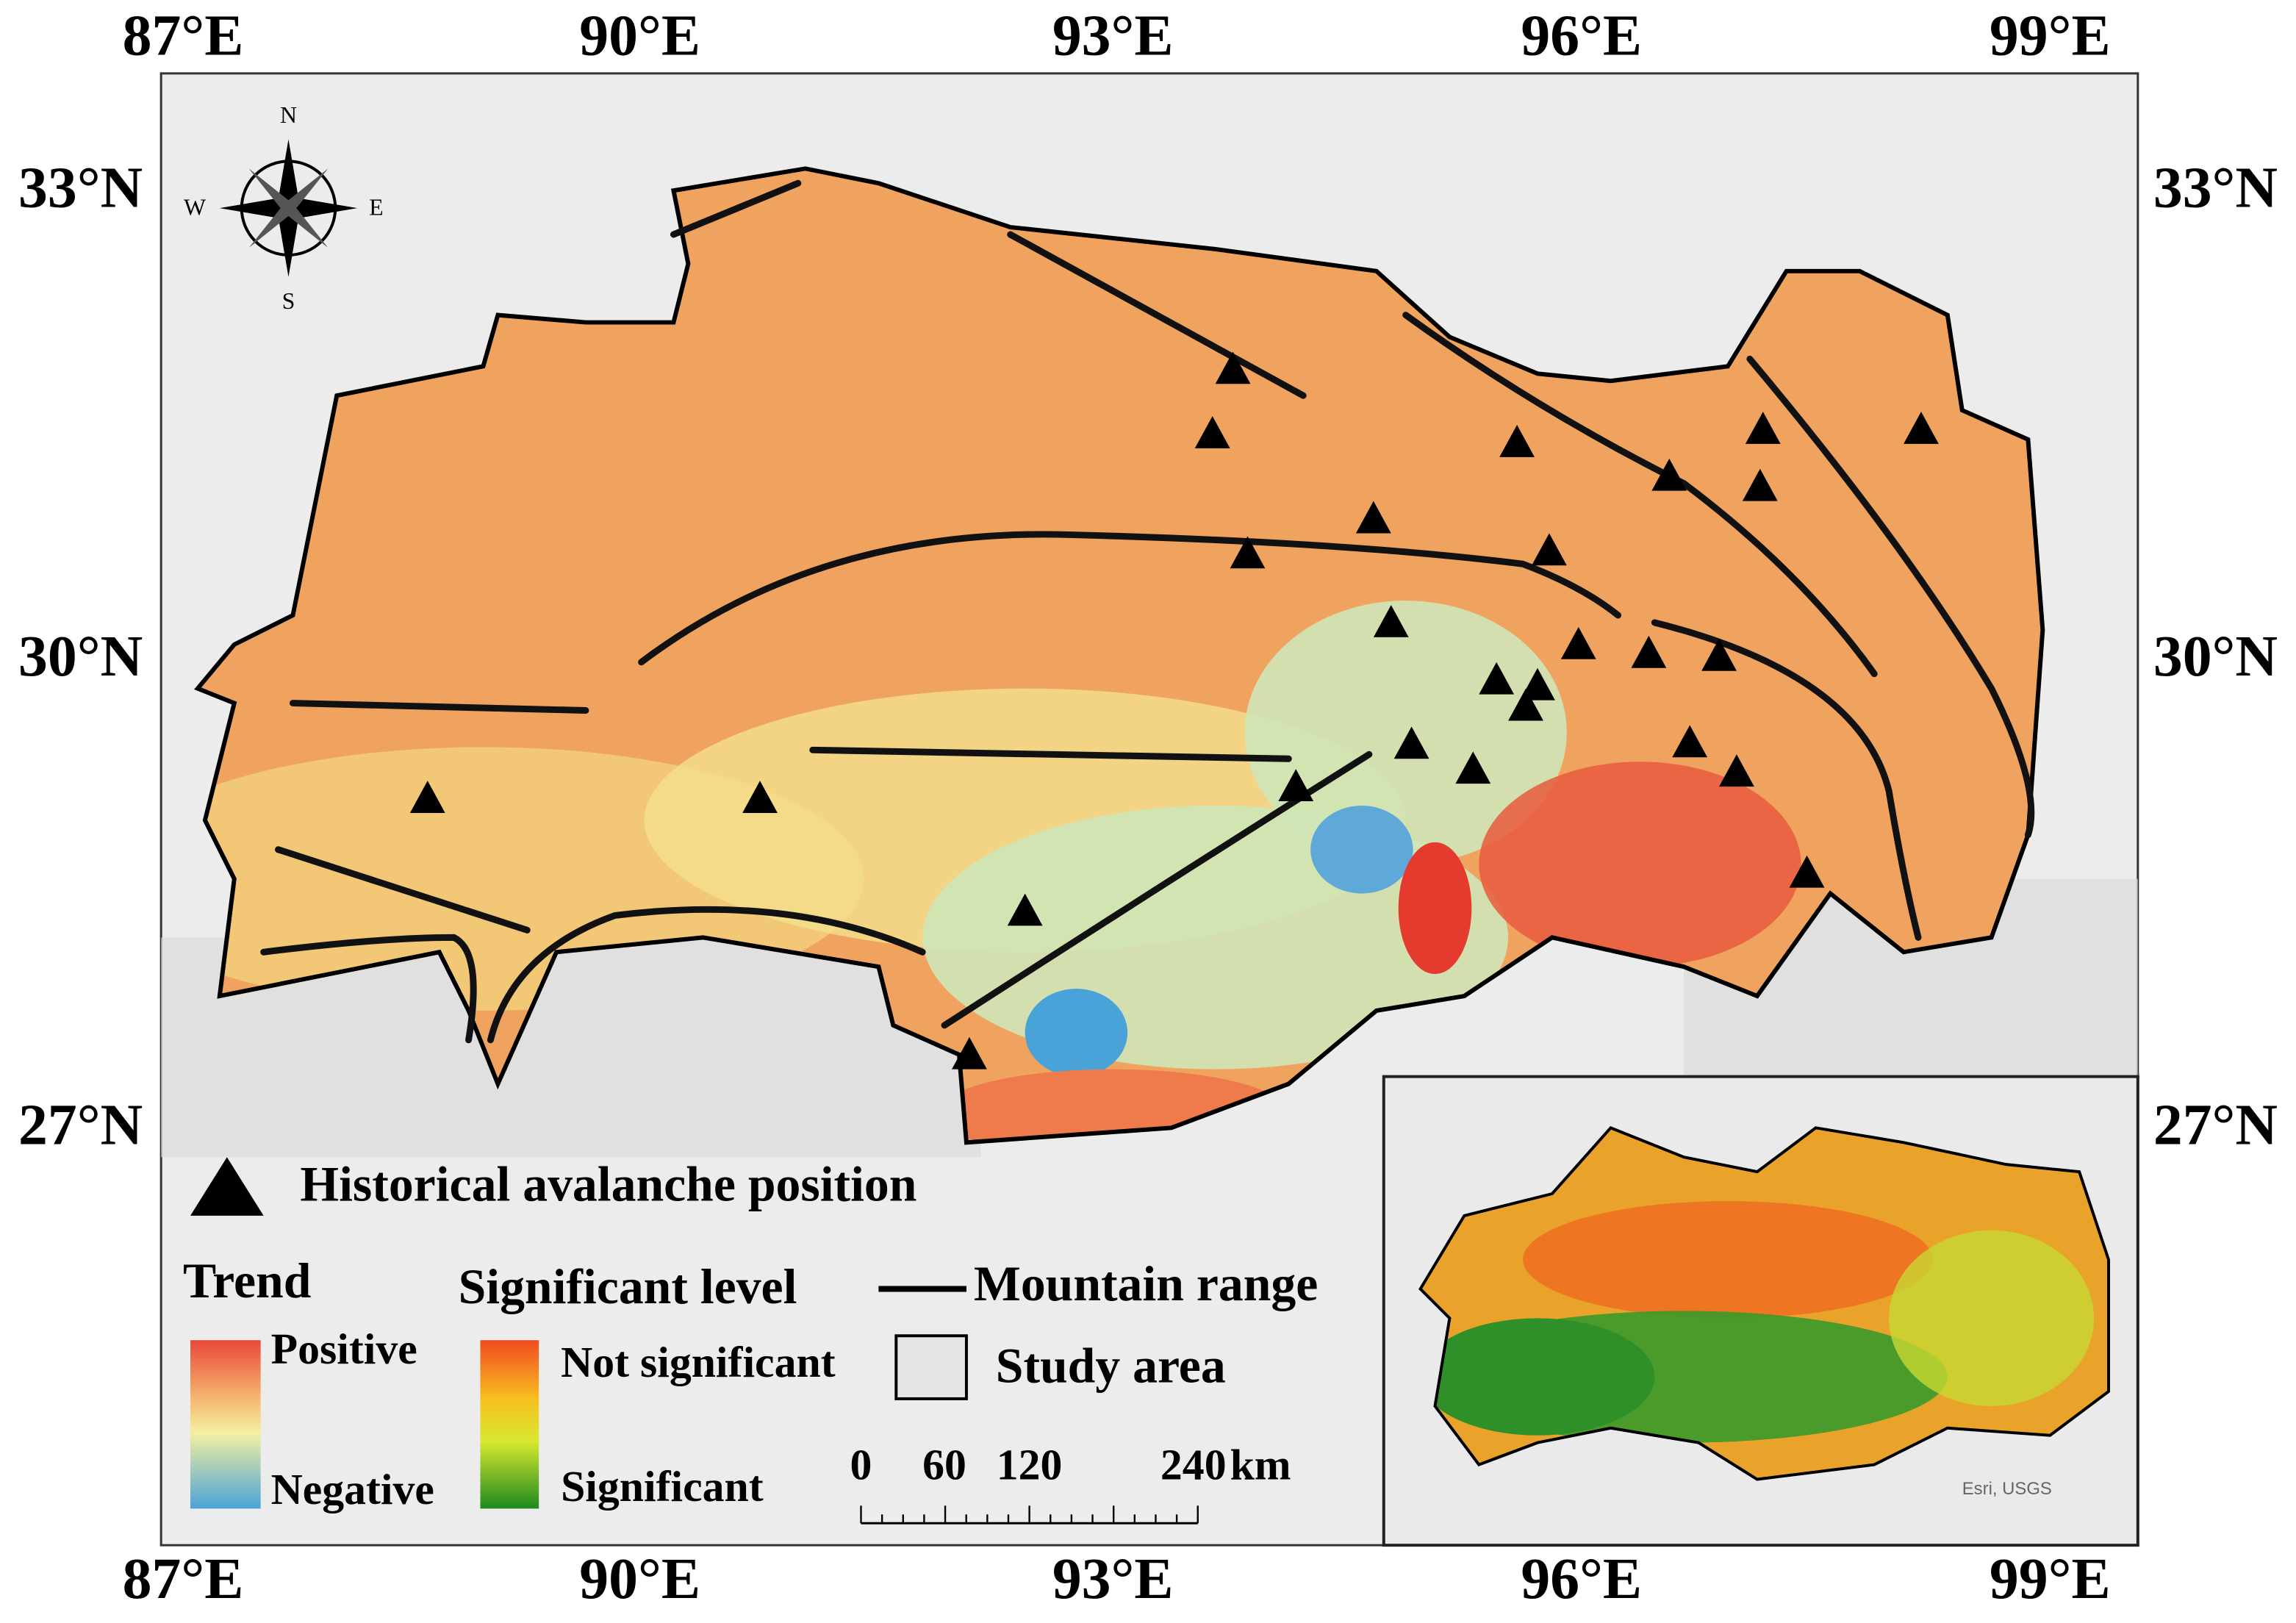  I want to click on scale-label: 240, so click(1193, 1464).